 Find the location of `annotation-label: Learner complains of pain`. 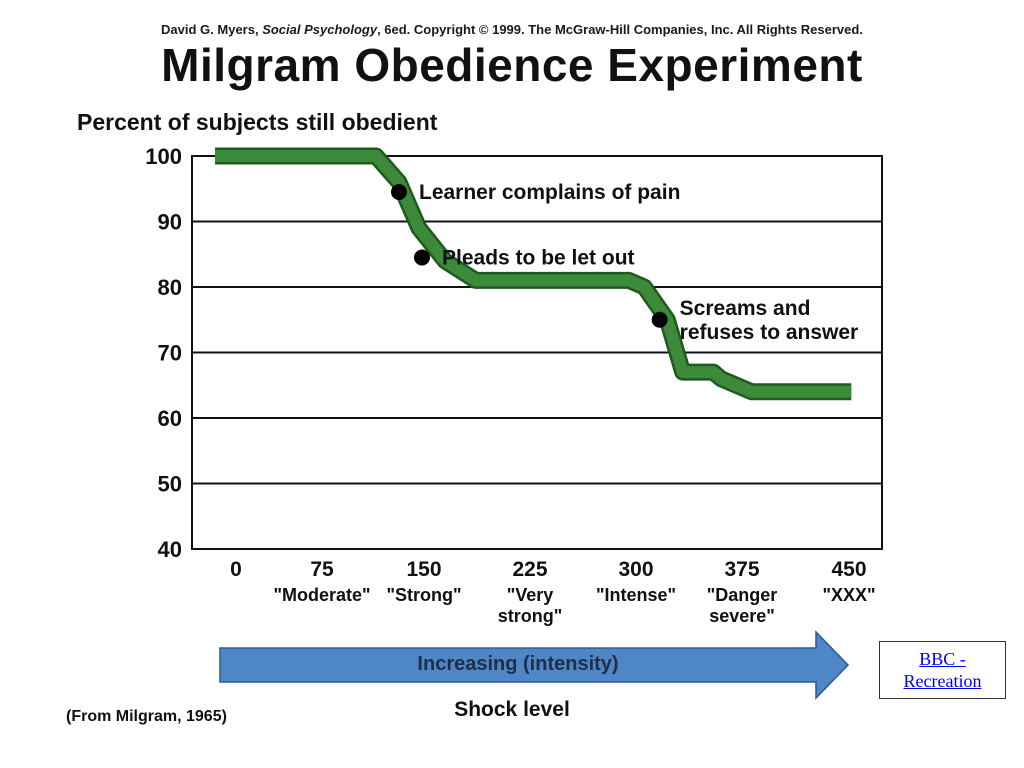

annotation-label: Learner complains of pain is located at coordinates (549, 192).